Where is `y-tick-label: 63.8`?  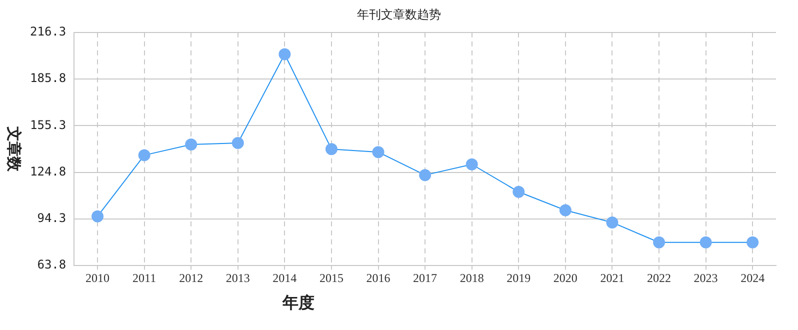 y-tick-label: 63.8 is located at coordinates (51, 265).